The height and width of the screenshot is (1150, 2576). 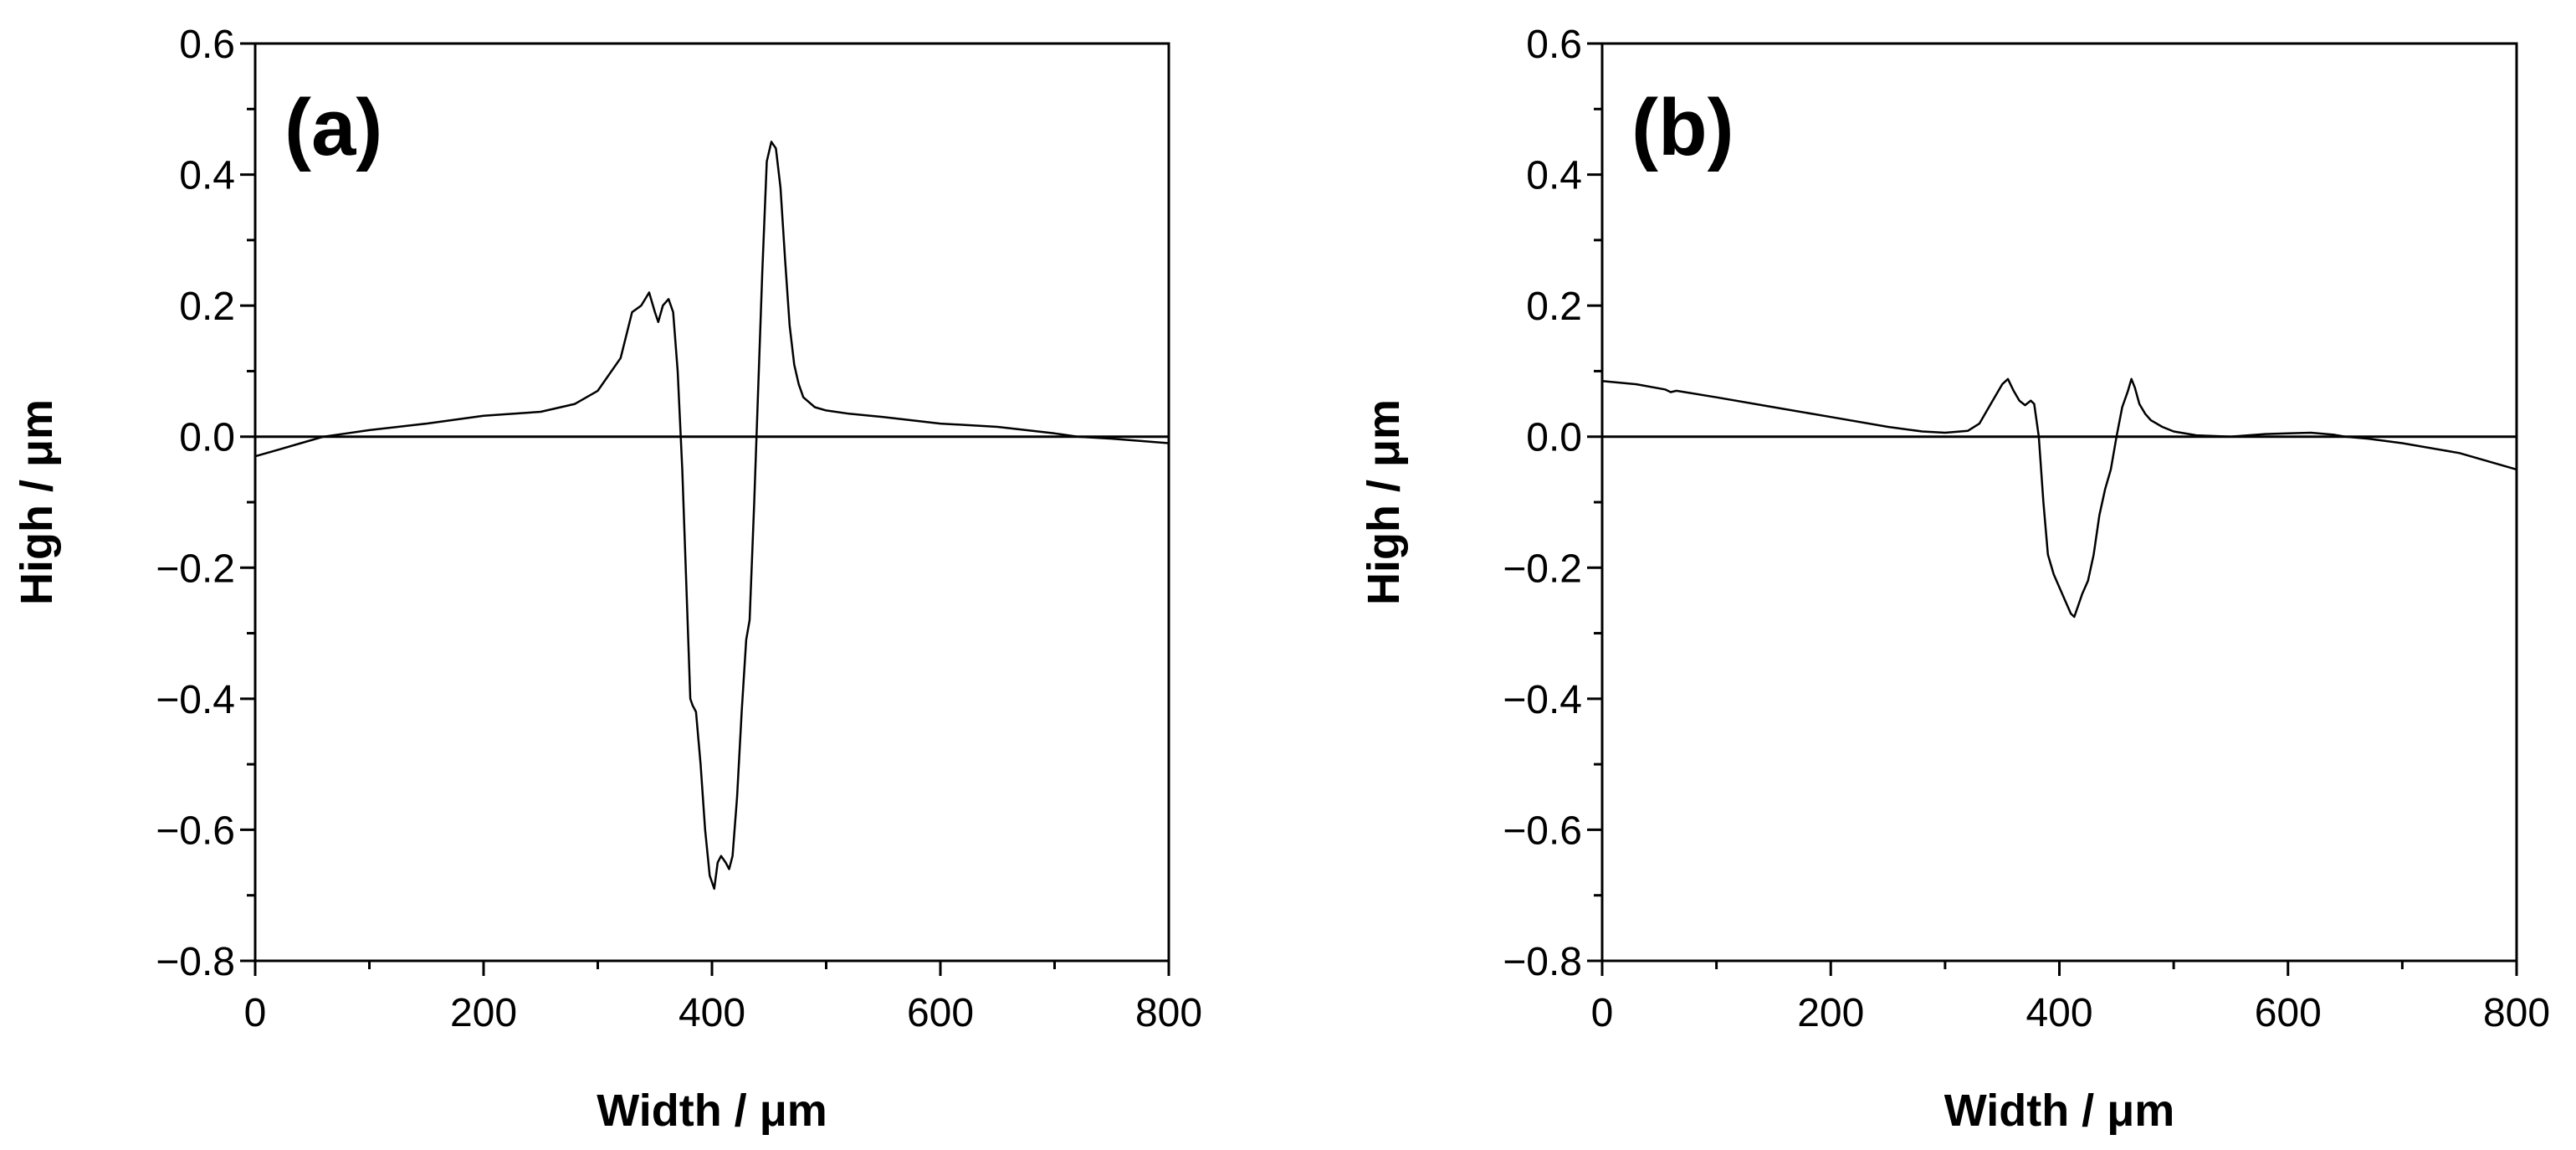 I want to click on panel-label: (b), so click(x=1683, y=127).